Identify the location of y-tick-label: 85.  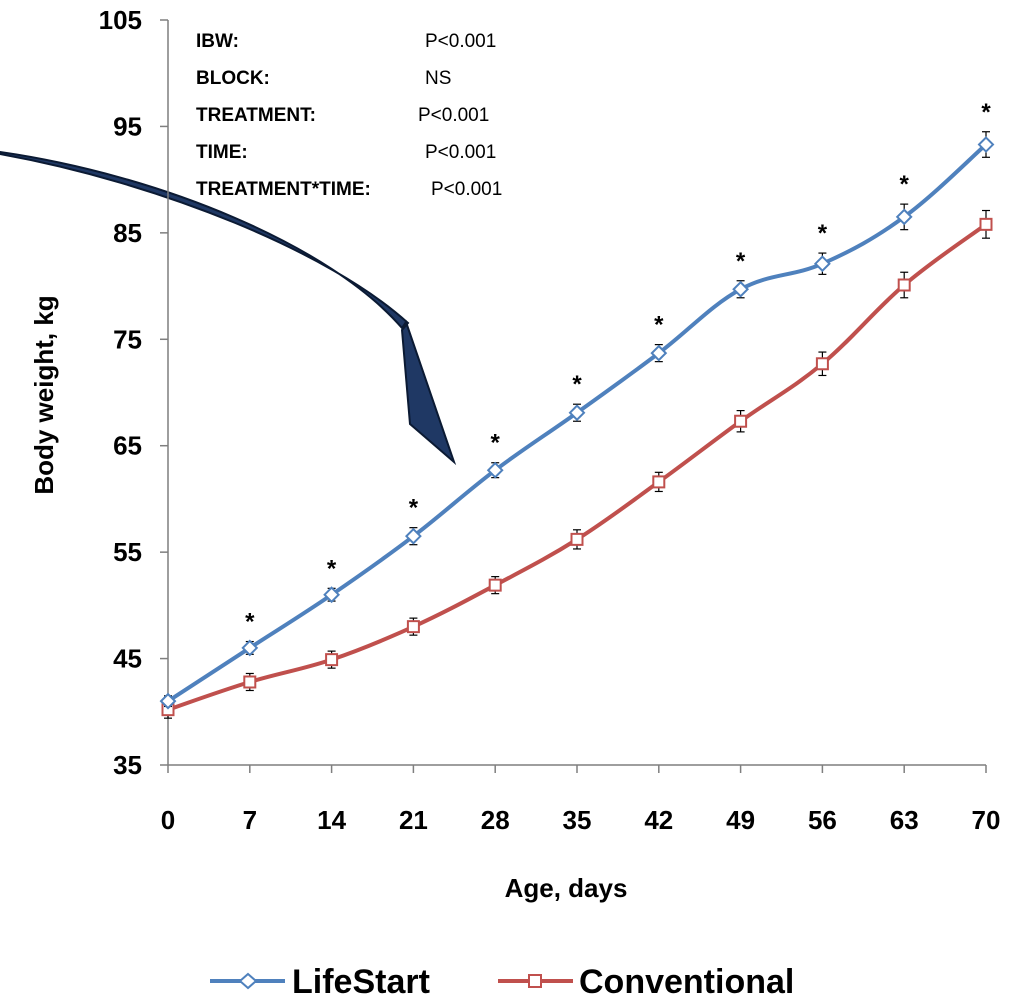
(127, 233).